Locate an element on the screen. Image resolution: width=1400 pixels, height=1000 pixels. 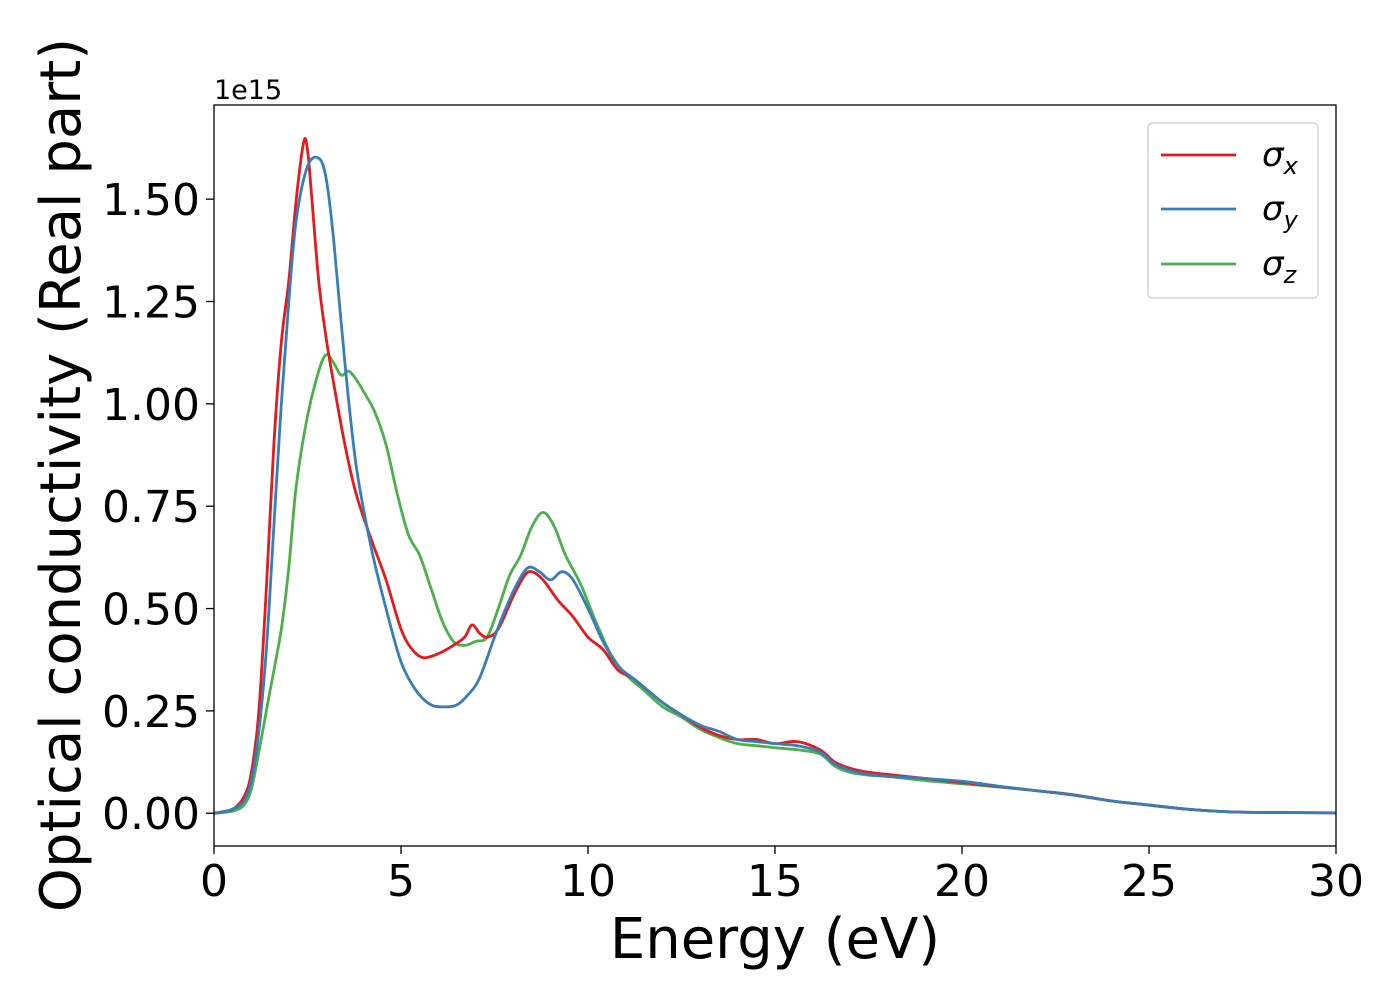
x-axis: 0 5 10 15 20 25 30 is located at coordinates (782, 876).